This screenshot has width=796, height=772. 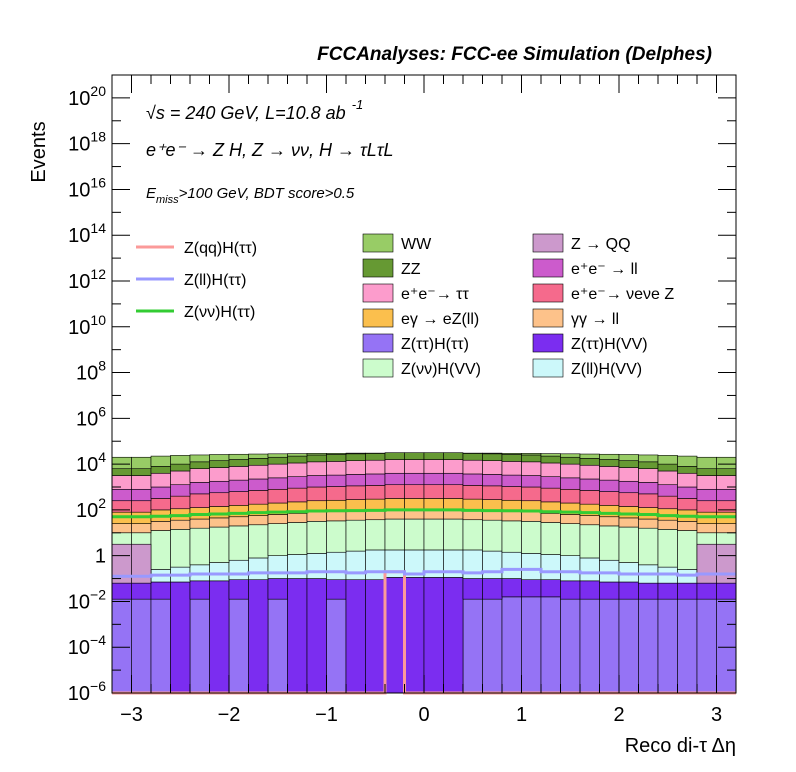 I want to click on chart-header: FCCAnalyses: FCC-ee Simulation (Delphes), so click(x=514, y=54).